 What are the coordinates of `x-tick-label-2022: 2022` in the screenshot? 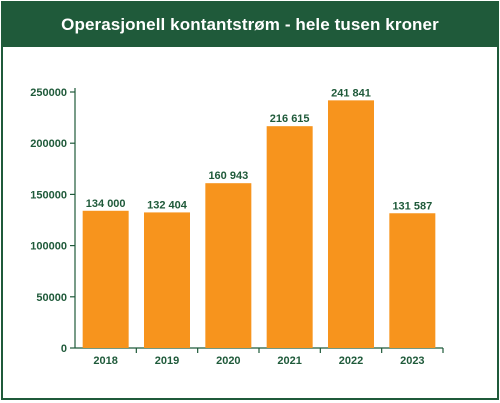 It's located at (351, 361).